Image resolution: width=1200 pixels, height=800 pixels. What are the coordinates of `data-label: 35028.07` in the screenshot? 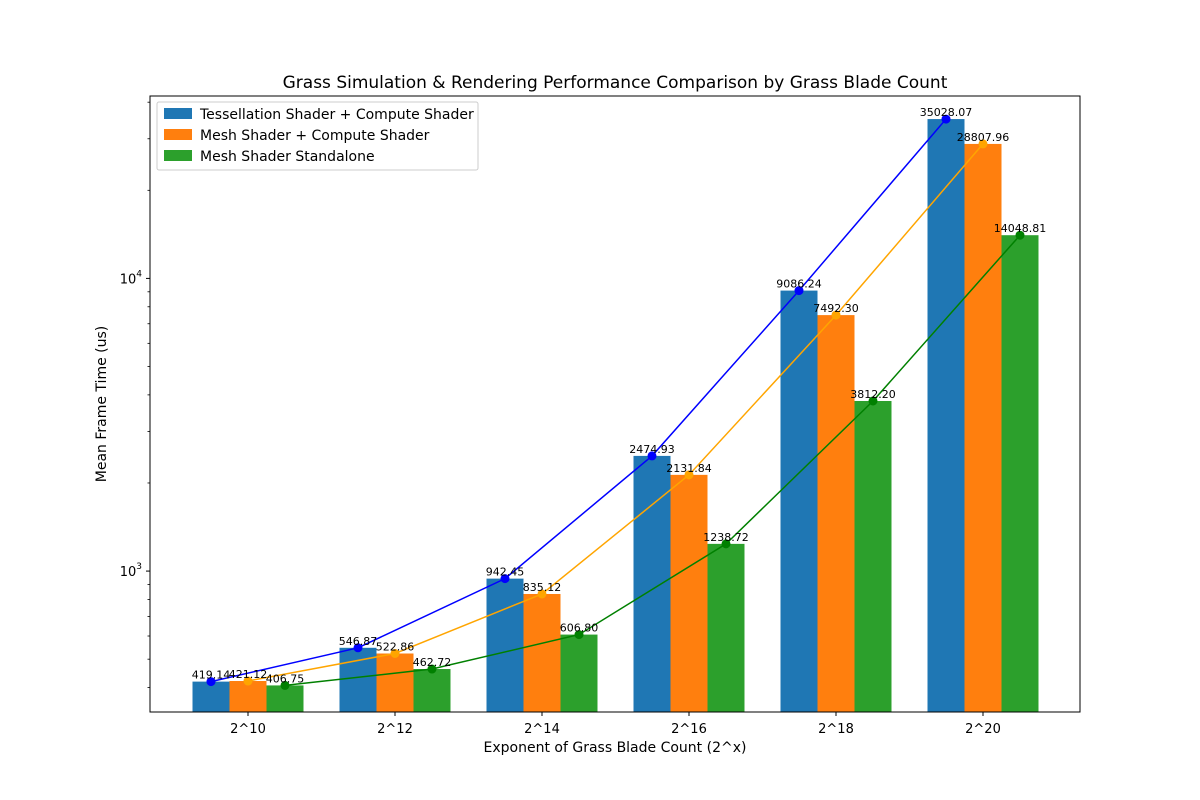 It's located at (946, 112).